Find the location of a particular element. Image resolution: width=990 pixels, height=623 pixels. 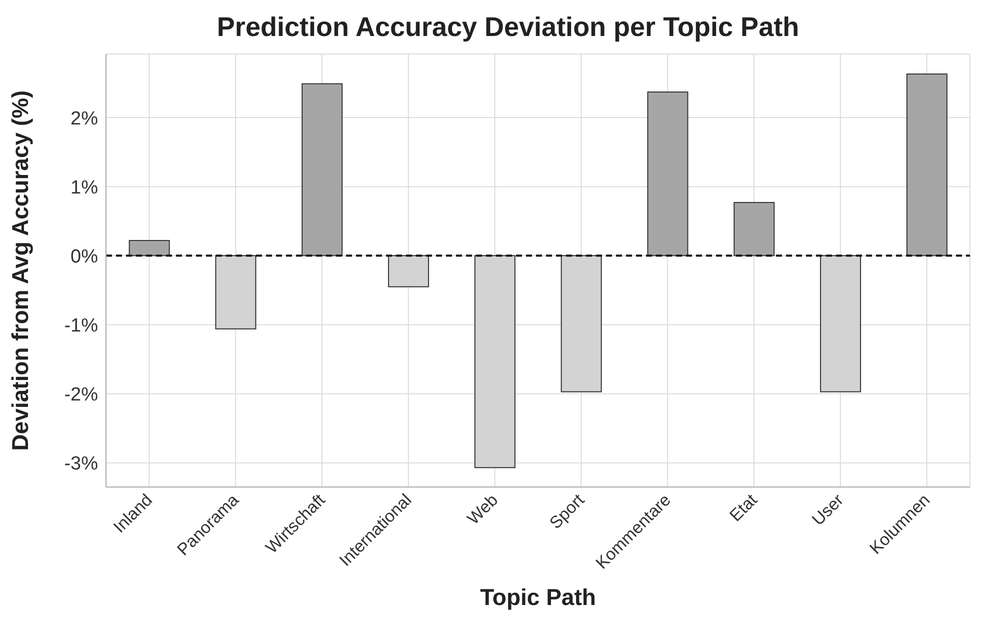

y-axis-title: Deviation from Avg Accuracy (%) is located at coordinates (20, 270).